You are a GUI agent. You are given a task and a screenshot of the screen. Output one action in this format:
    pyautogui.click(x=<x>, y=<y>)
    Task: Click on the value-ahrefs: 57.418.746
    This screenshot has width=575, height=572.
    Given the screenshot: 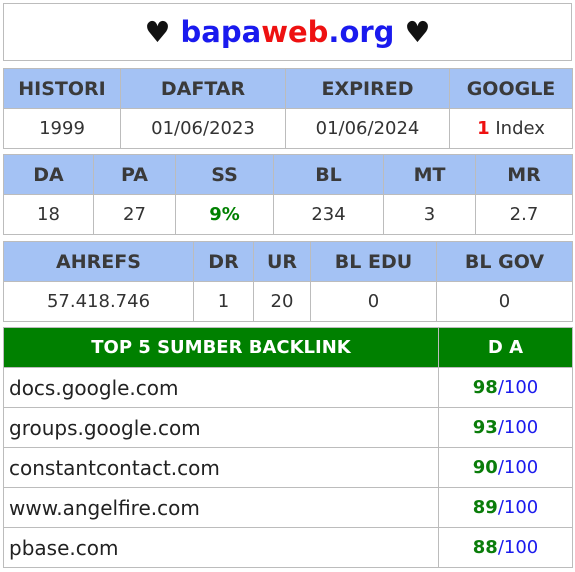 What is the action you would take?
    pyautogui.click(x=98, y=301)
    